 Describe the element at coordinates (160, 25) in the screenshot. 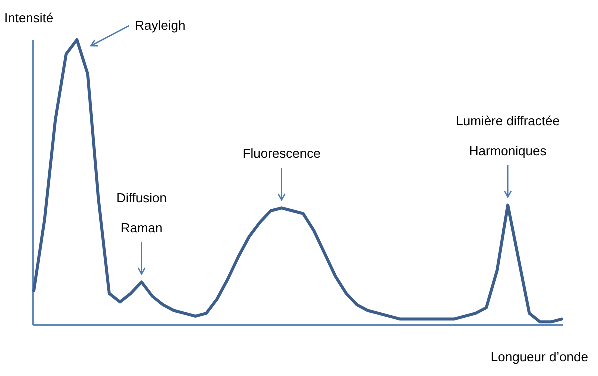

I see `text: Rayleigh` at that location.